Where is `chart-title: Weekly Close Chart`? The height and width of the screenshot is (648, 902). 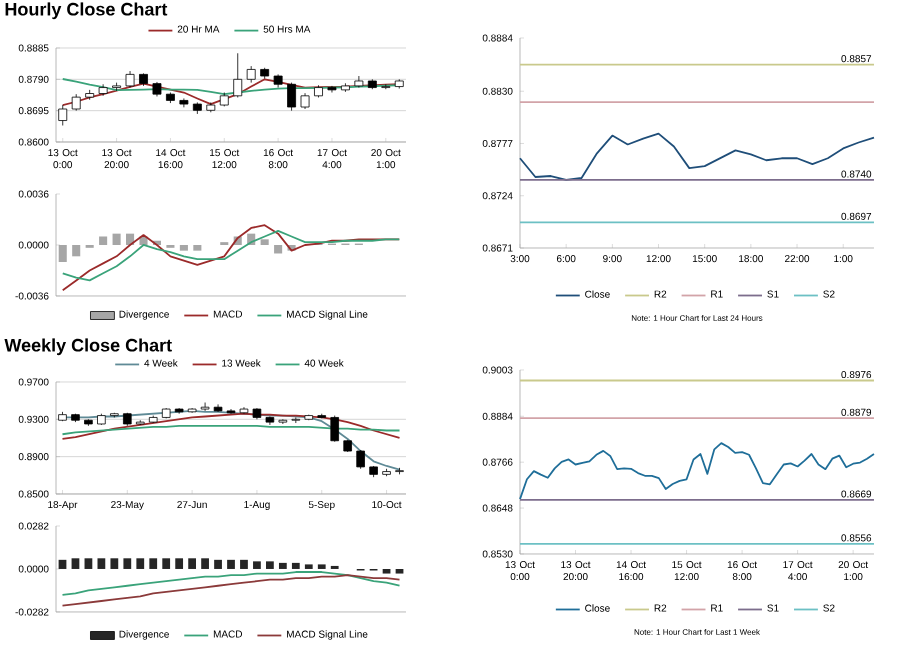 chart-title: Weekly Close Chart is located at coordinates (88, 347).